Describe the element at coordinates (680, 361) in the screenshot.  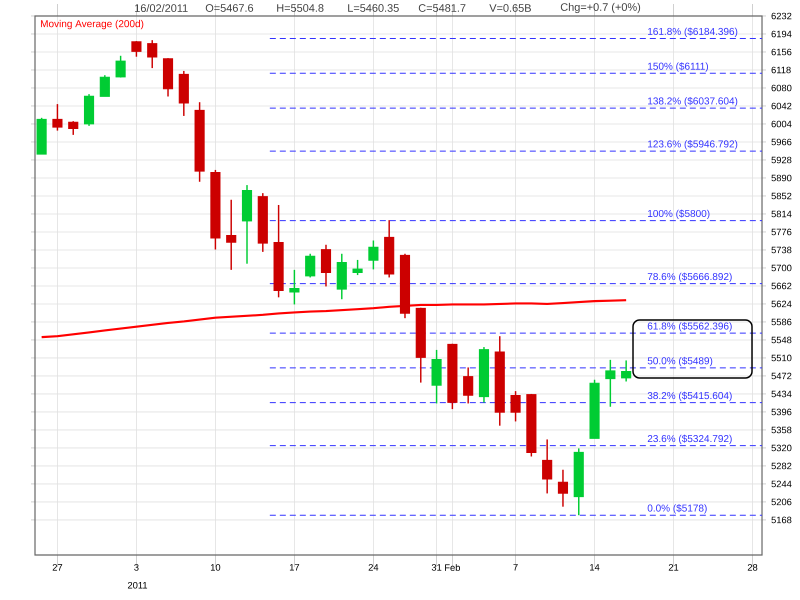
I see `ref-line-label: 50.0% ($5489)` at that location.